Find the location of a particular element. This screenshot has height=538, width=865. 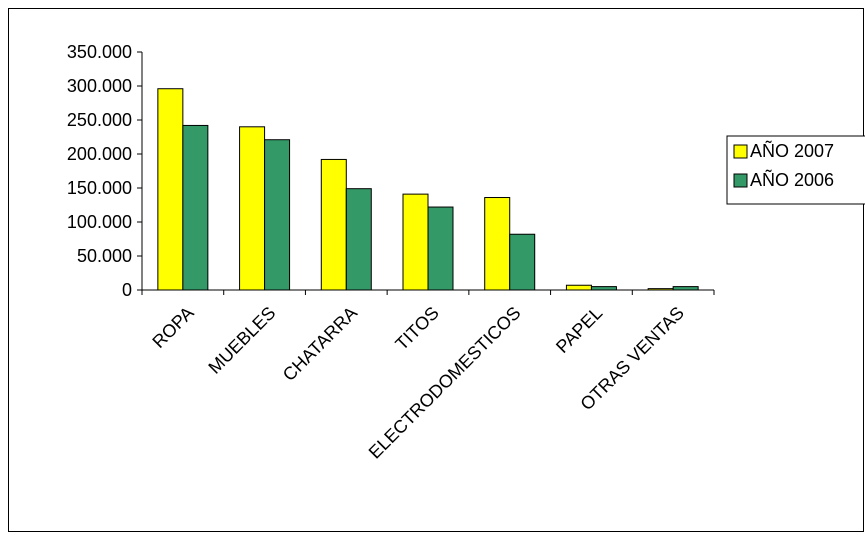

x-category-label: PAPEL is located at coordinates (579, 330).